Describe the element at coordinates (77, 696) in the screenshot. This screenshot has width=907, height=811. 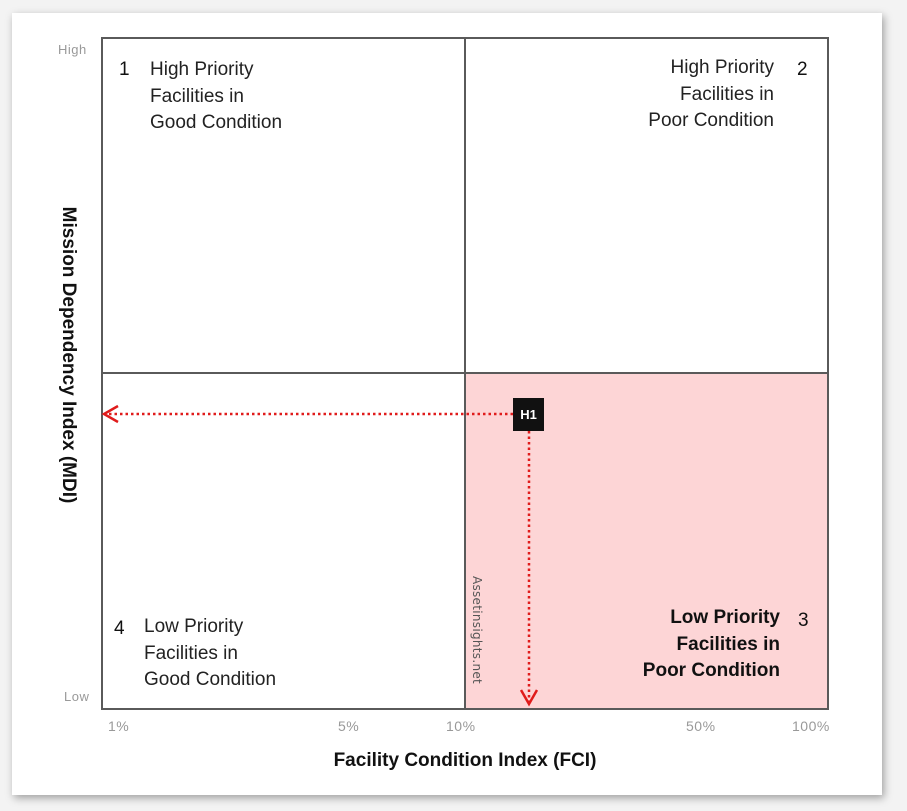
I see `y-axis-low-label: Low` at that location.